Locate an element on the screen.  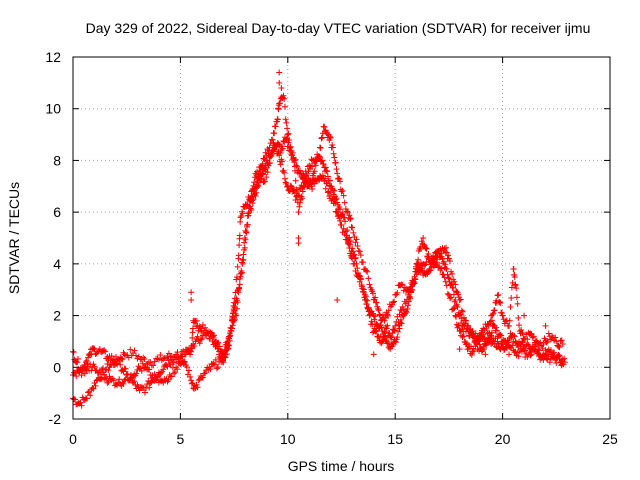
y-axis-label: SDTVAR / TECUs is located at coordinates (14, 238).